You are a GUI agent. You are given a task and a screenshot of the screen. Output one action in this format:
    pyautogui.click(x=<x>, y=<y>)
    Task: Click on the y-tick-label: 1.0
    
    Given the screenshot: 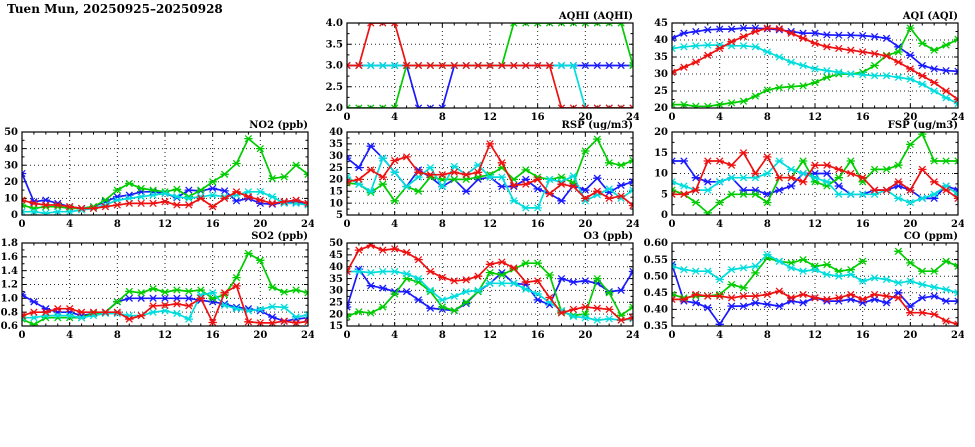 What is the action you would take?
    pyautogui.click(x=9, y=299)
    